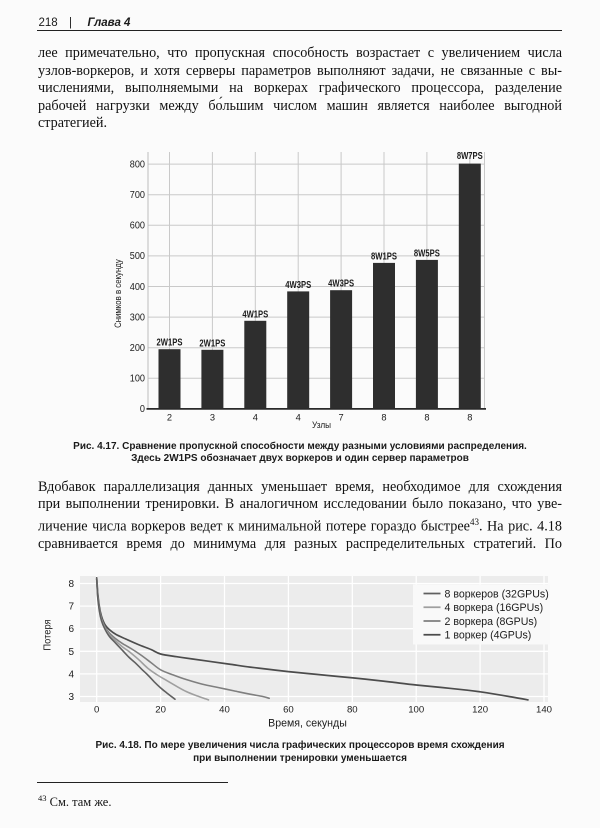 This screenshot has width=600, height=828. I want to click on svg-text: 5, so click(71, 652).